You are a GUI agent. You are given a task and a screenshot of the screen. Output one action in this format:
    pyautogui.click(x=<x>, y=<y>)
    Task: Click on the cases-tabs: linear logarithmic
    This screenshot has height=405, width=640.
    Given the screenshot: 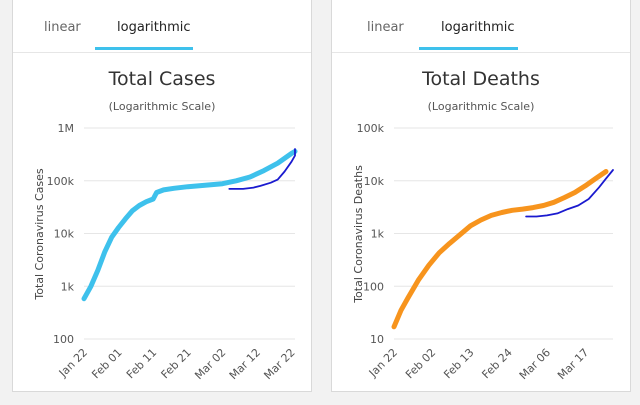 What is the action you would take?
    pyautogui.click(x=162, y=26)
    